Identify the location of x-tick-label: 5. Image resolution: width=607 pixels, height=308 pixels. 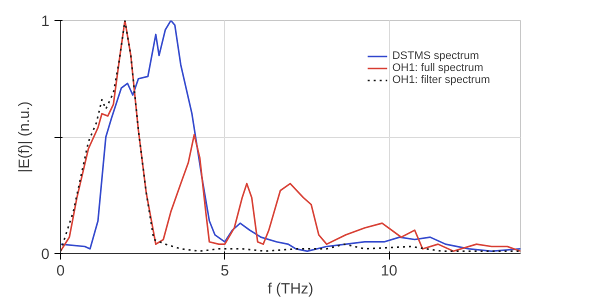
(224, 271).